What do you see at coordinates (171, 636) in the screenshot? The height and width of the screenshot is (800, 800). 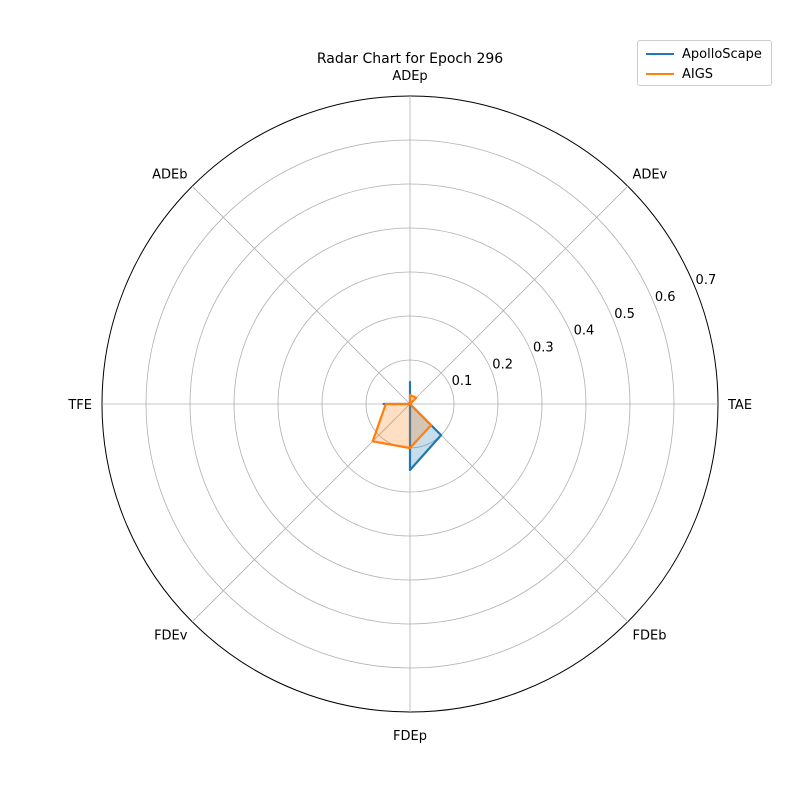 I see `axis-label-fdev: FDEv` at bounding box center [171, 636].